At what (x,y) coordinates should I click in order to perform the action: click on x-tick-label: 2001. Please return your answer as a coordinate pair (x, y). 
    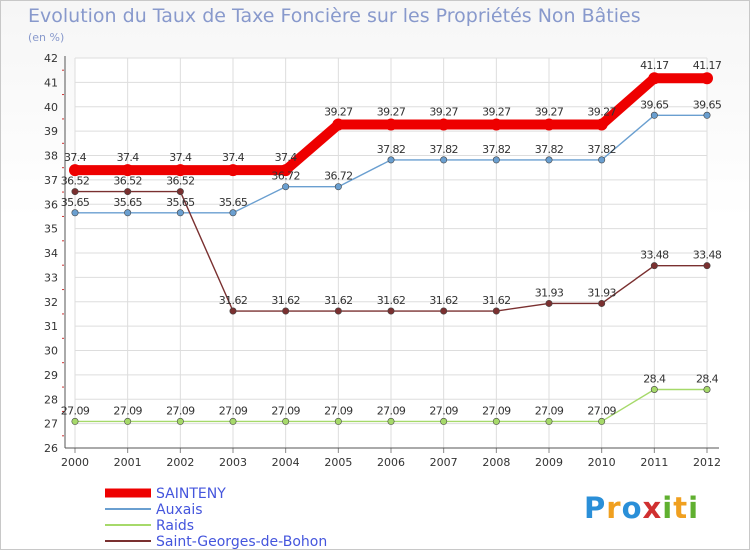
    Looking at the image, I should click on (128, 462).